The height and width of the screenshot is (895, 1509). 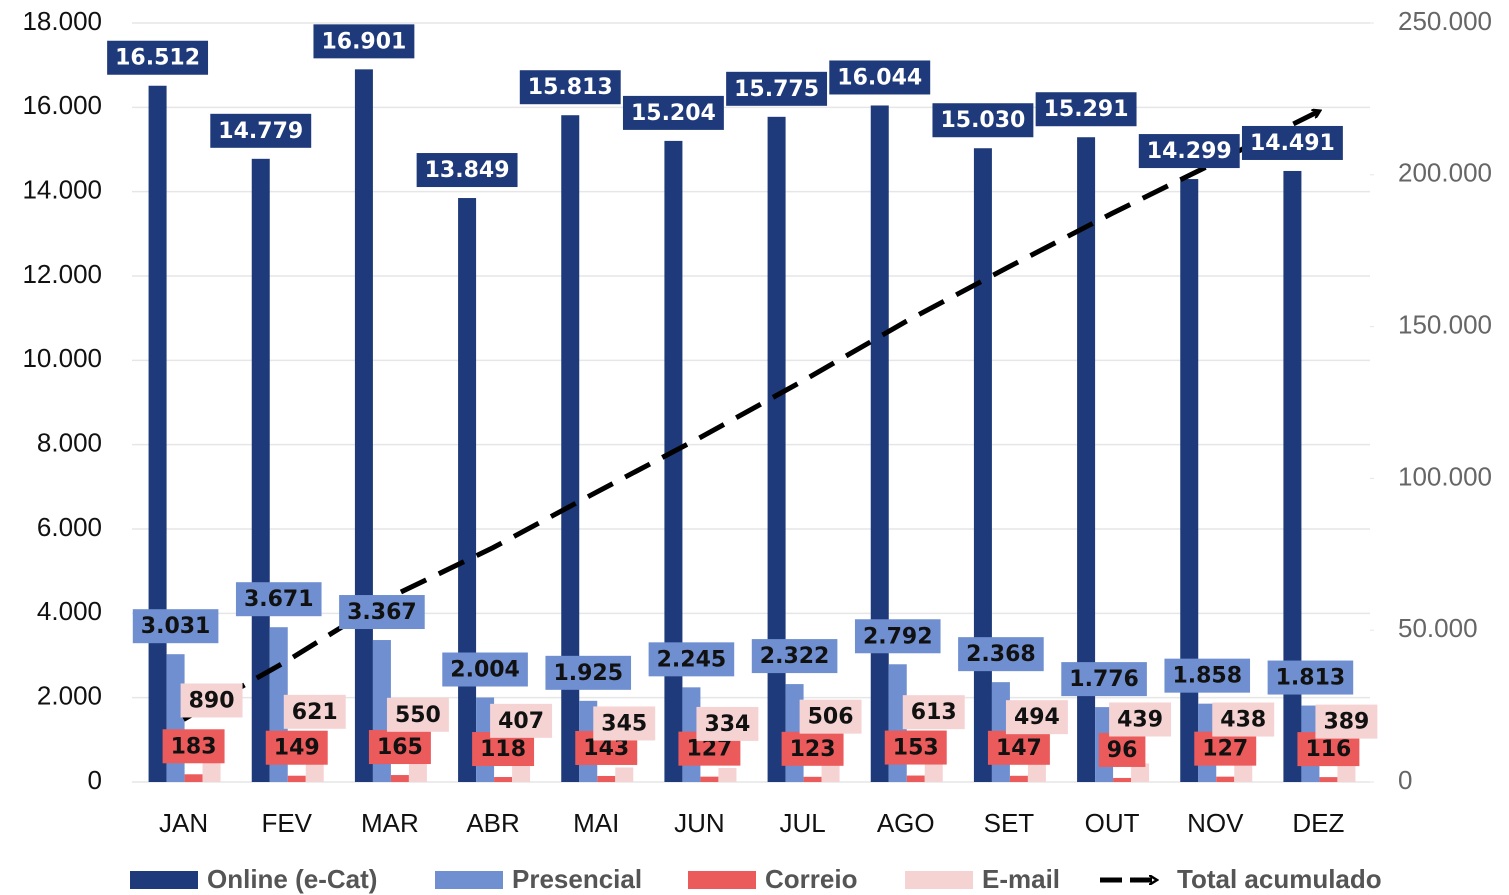 What do you see at coordinates (1445, 21) in the screenshot?
I see `y2-tick-label: 250.000` at bounding box center [1445, 21].